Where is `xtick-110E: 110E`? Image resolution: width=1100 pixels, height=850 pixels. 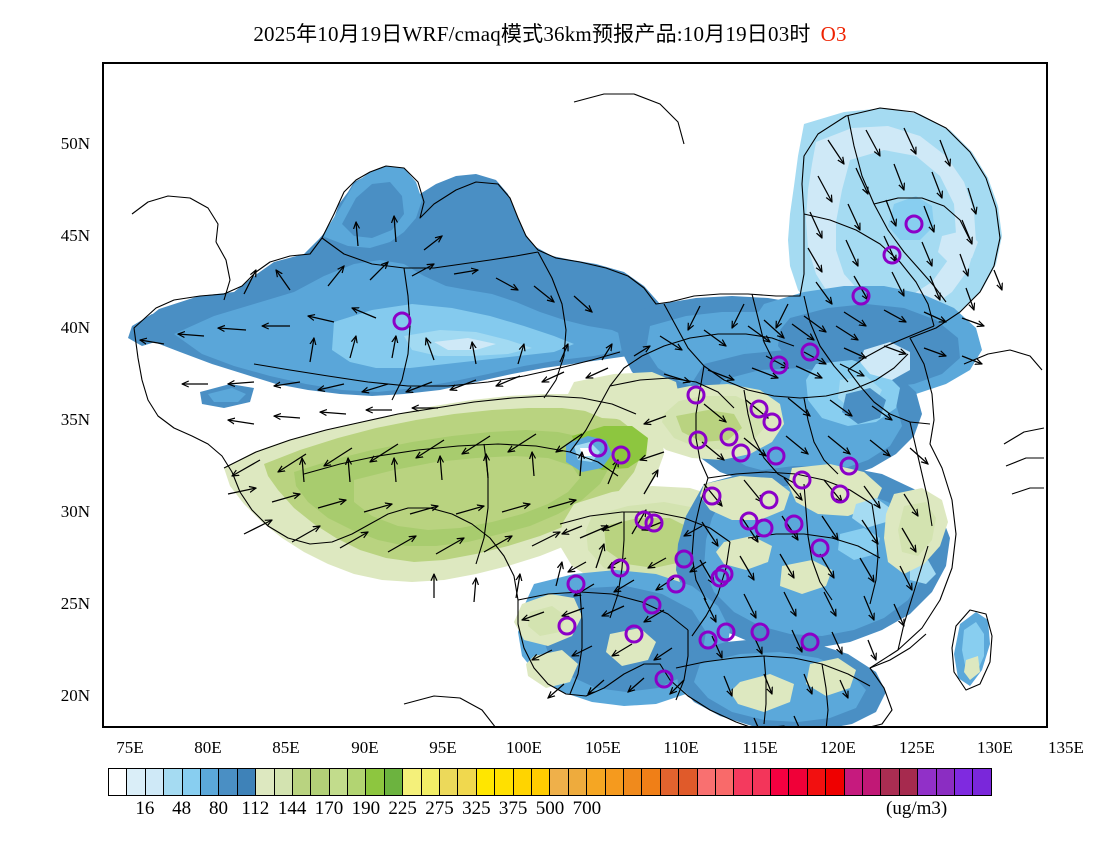 xtick-110E: 110E is located at coordinates (681, 747).